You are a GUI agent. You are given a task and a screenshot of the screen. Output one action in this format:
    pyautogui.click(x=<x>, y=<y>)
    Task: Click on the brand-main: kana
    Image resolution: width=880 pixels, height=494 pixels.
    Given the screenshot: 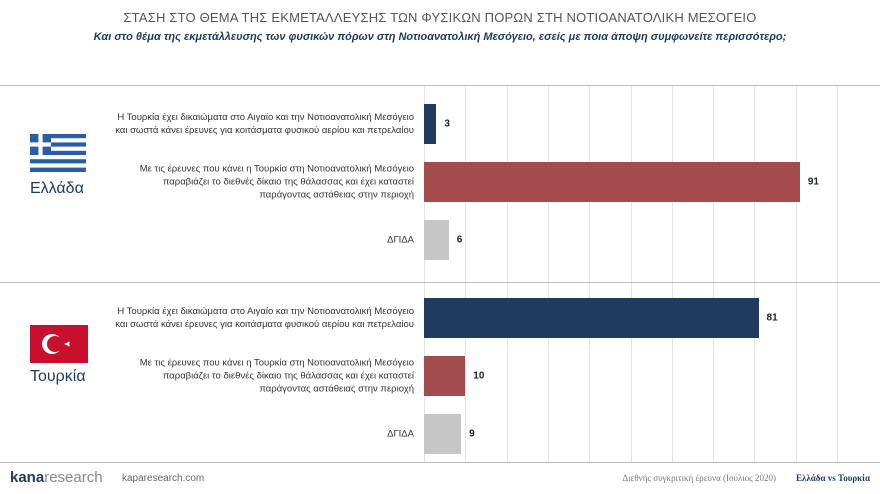 What is the action you would take?
    pyautogui.click(x=27, y=477)
    